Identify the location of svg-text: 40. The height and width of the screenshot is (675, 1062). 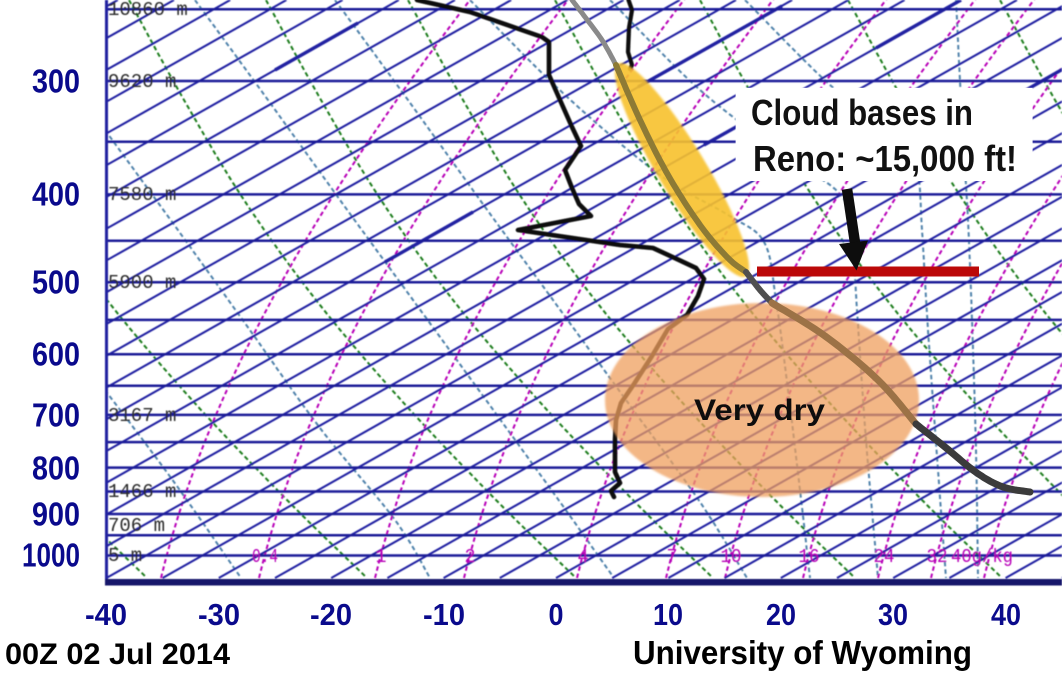
(1006, 614).